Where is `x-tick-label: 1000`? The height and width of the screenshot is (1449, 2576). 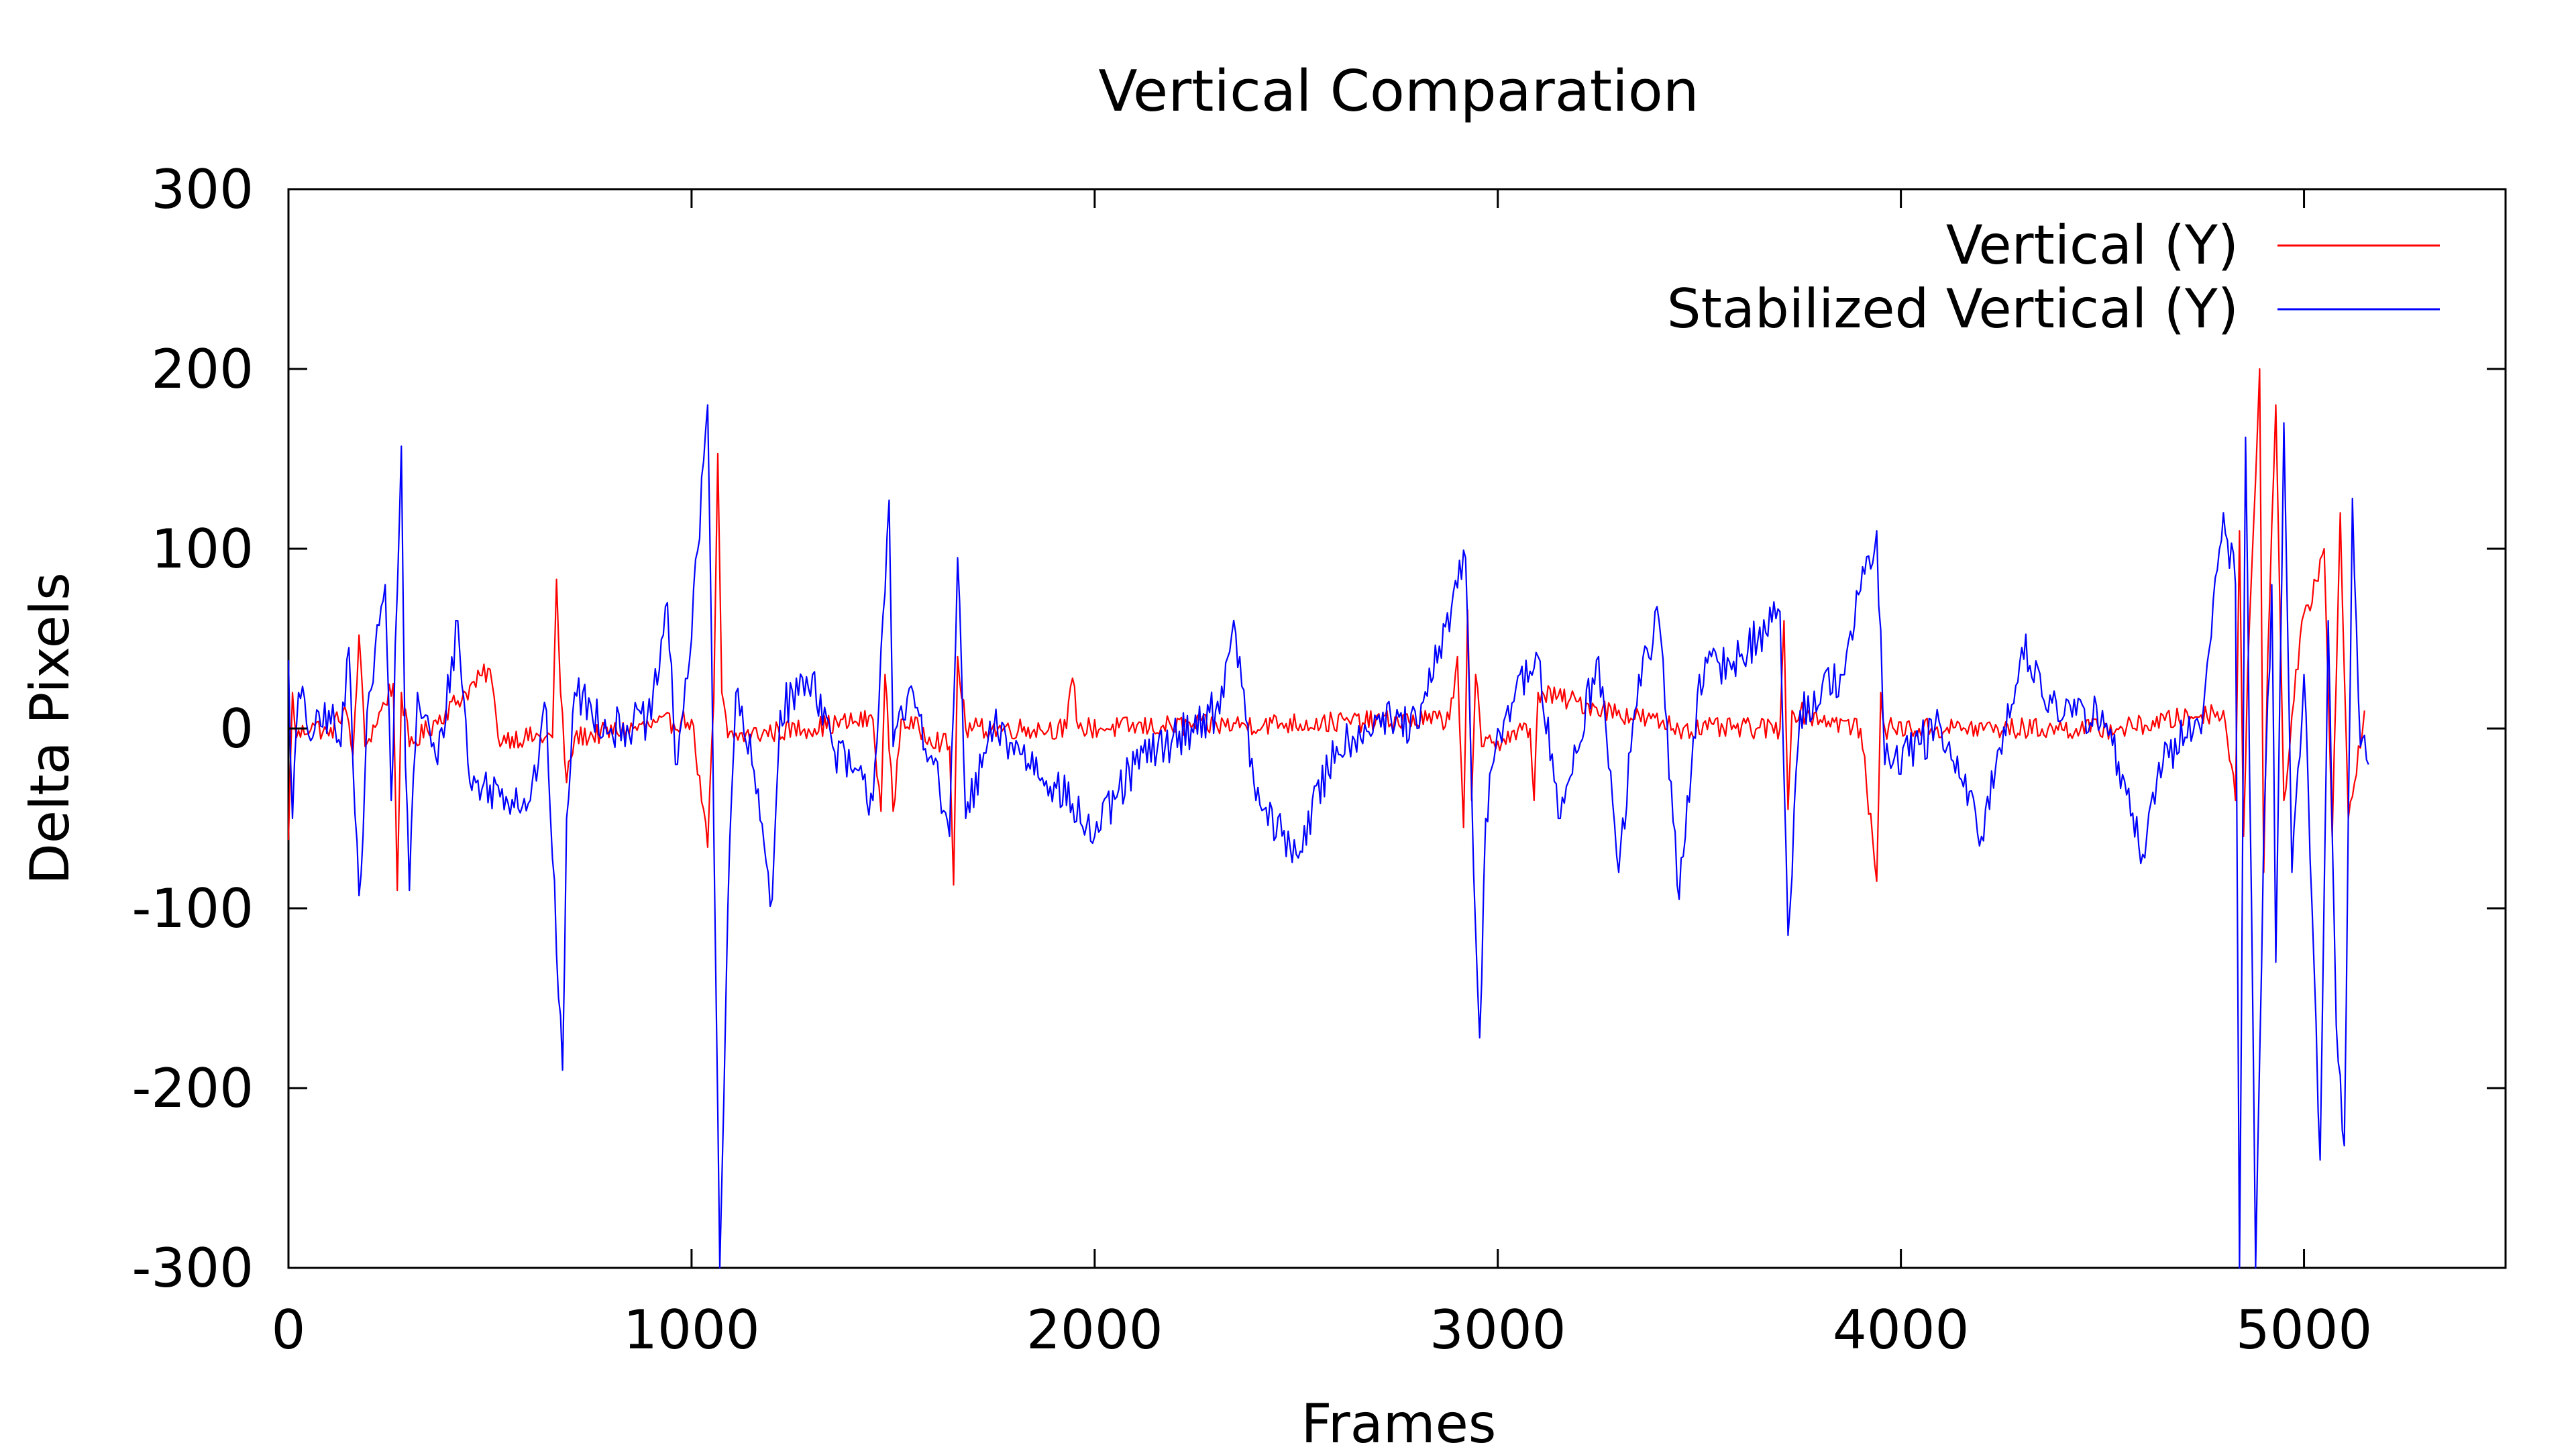 x-tick-label: 1000 is located at coordinates (691, 1330).